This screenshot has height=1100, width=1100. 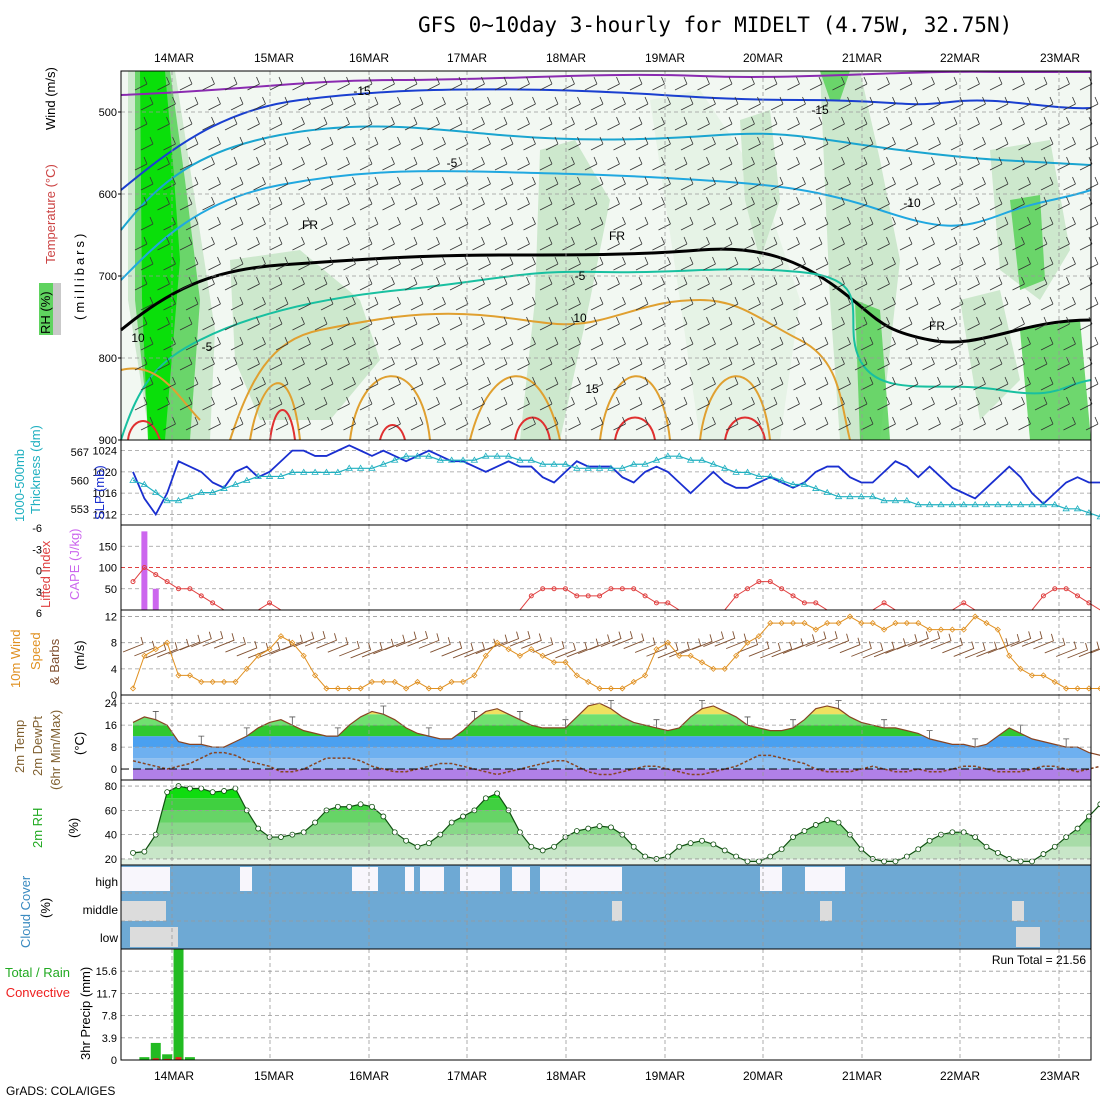 I want to click on temp-whisker, so click(x=610, y=704).